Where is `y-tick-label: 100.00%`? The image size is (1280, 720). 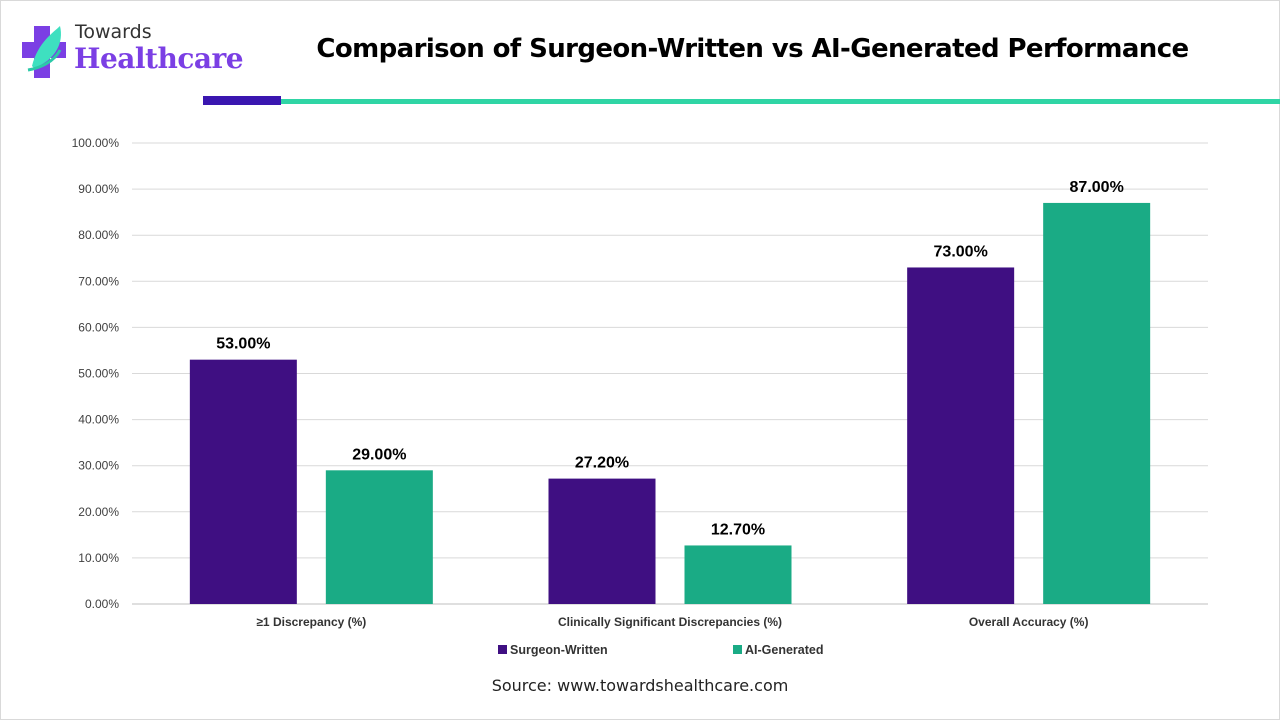
y-tick-label: 100.00% is located at coordinates (96, 143).